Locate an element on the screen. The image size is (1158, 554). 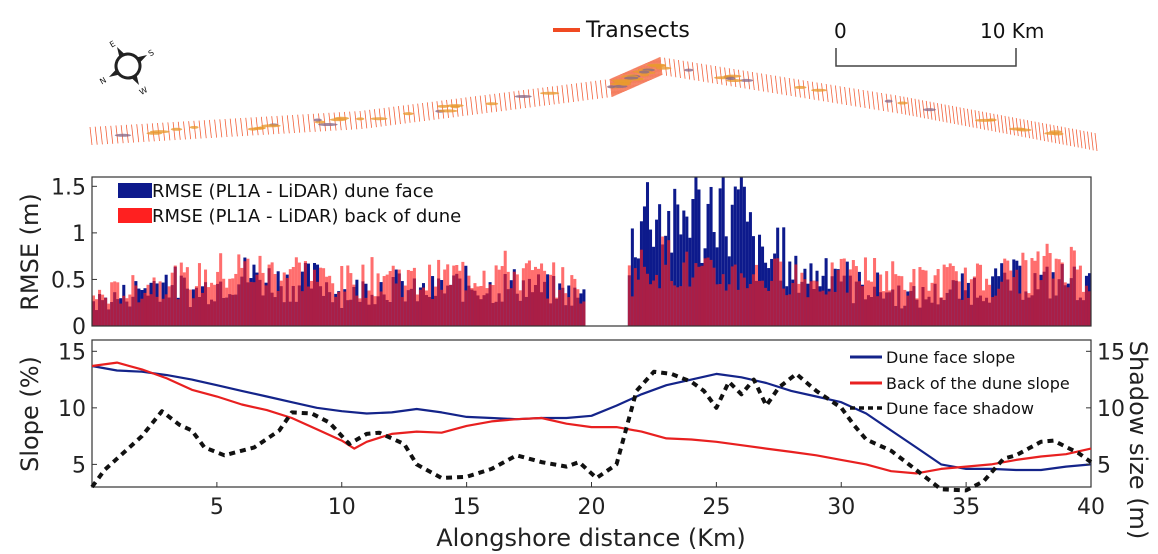
slope-y-tick-label: 10 is located at coordinates (72, 409).